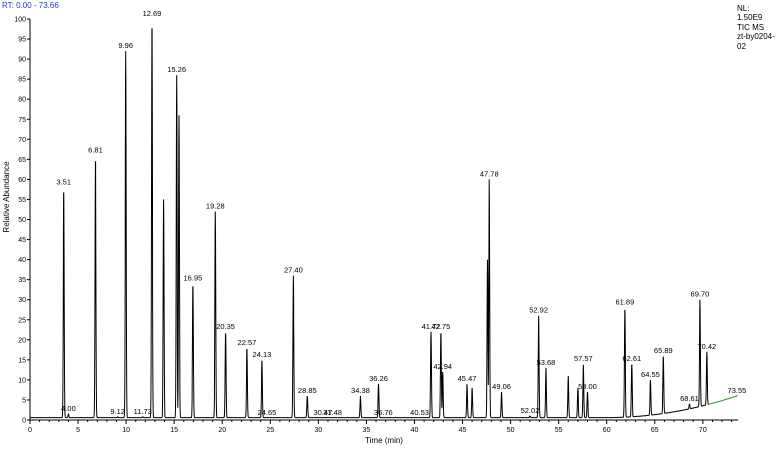  I want to click on peak-label: 68.61, so click(689, 398).